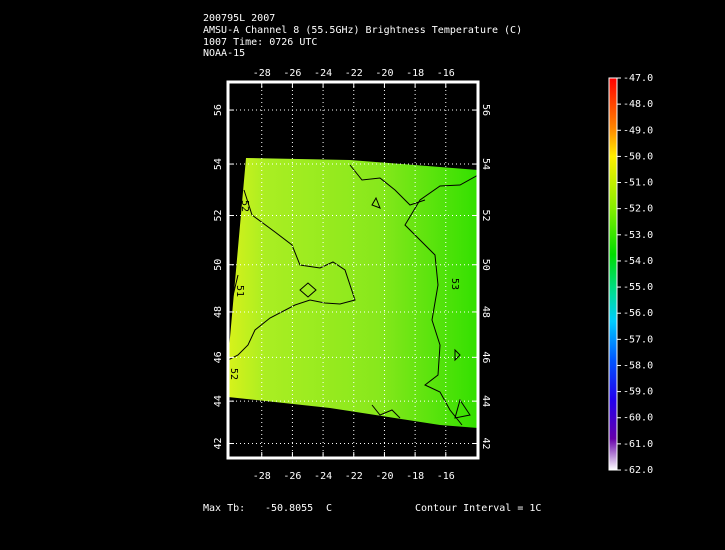  What do you see at coordinates (260, 42) in the screenshot?
I see `title-line: 1007 Time: 0726 UTC` at bounding box center [260, 42].